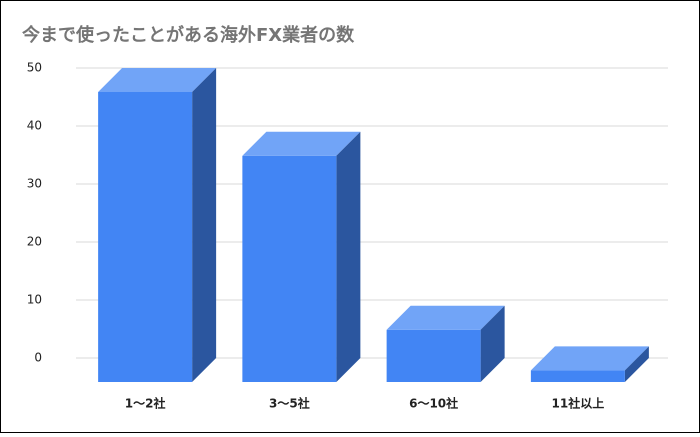 The height and width of the screenshot is (437, 700). I want to click on x-tick-label: 11社以上, so click(578, 403).